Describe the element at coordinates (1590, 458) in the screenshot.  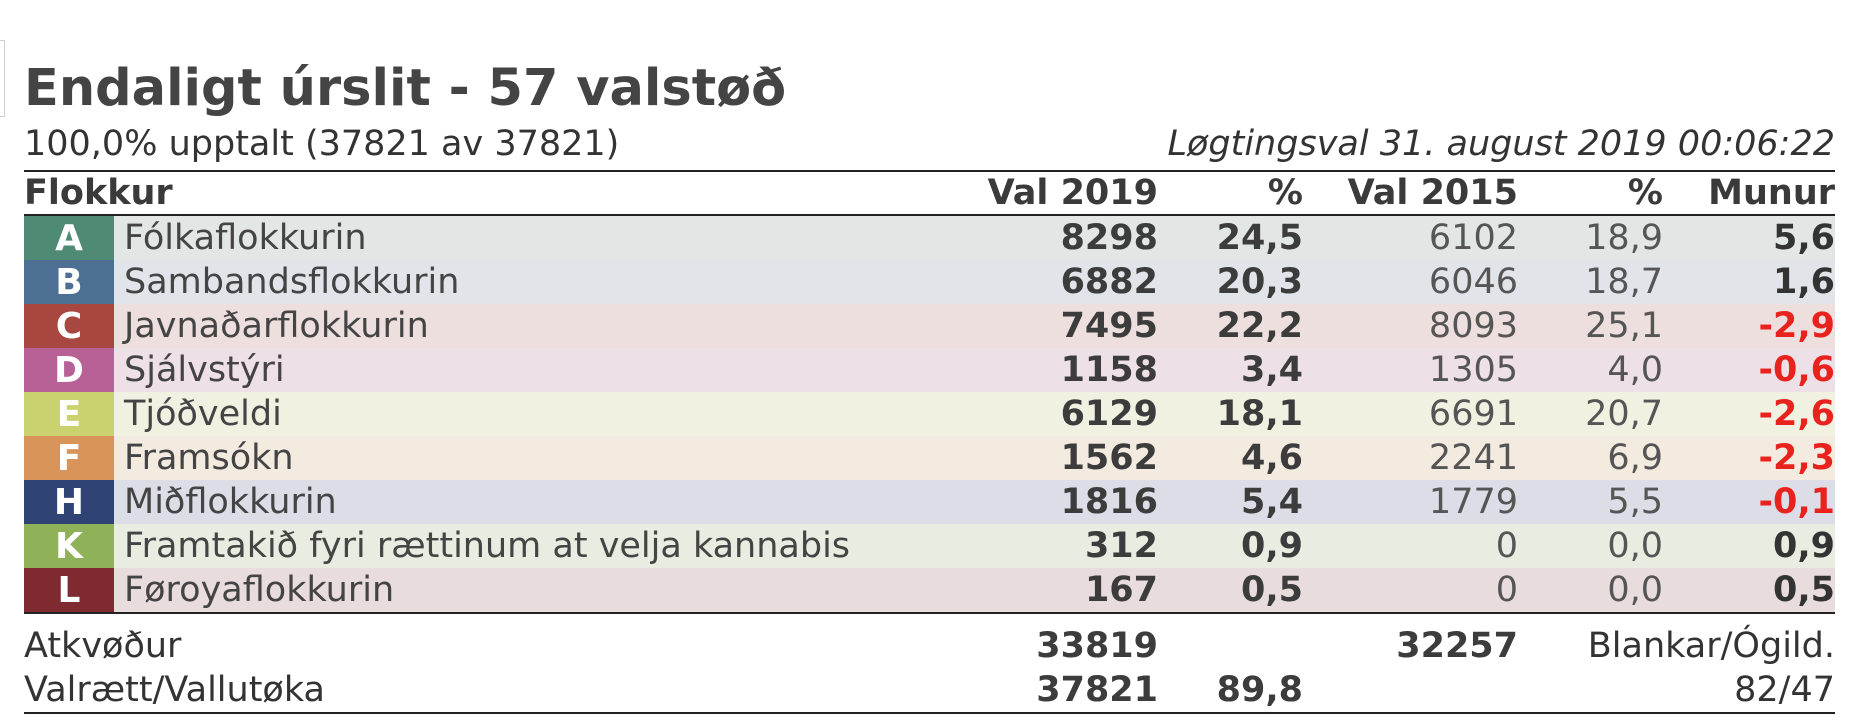
I see `party-pct2015: 6,9` at that location.